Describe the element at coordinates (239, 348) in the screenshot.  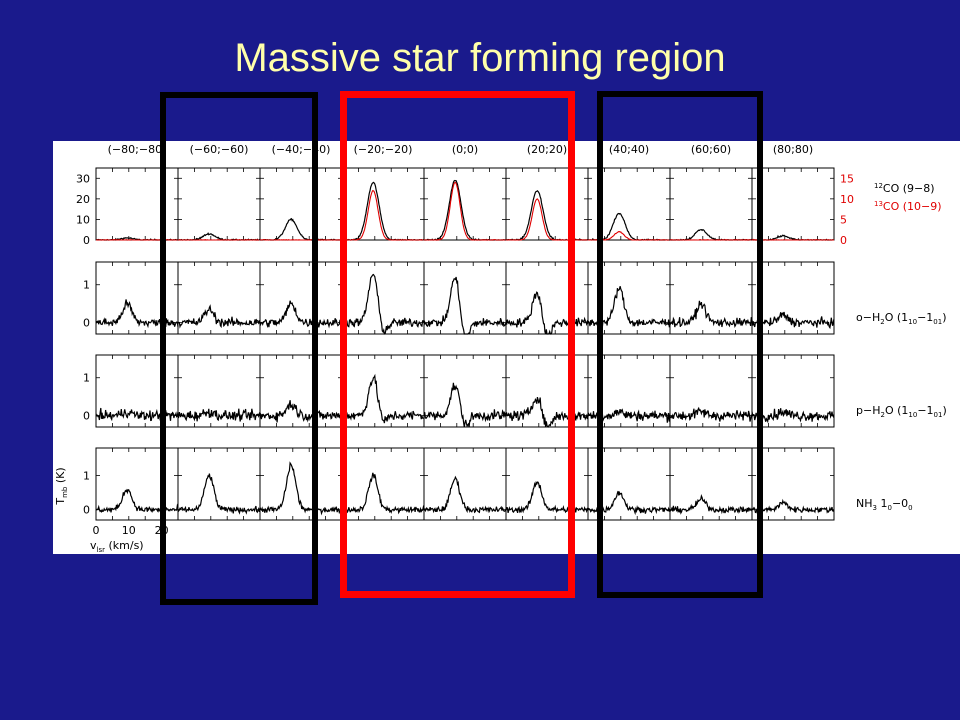
I see `highlight-box-left` at that location.